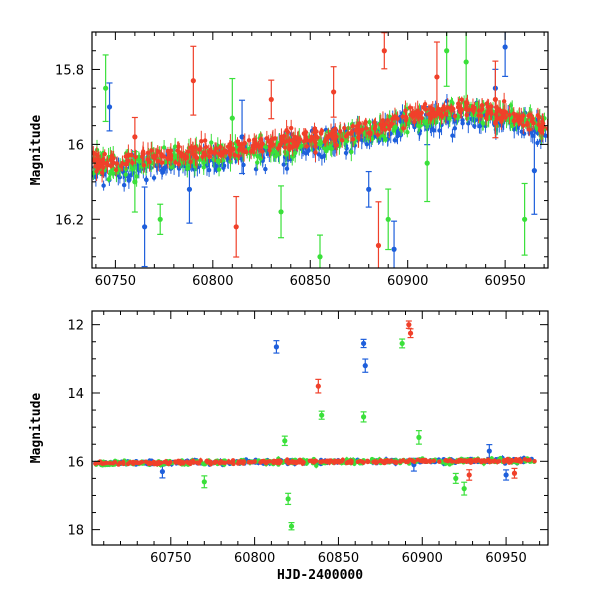  Describe the element at coordinates (320, 575) in the screenshot. I see `x-axis-title: HJD-2400000` at that location.